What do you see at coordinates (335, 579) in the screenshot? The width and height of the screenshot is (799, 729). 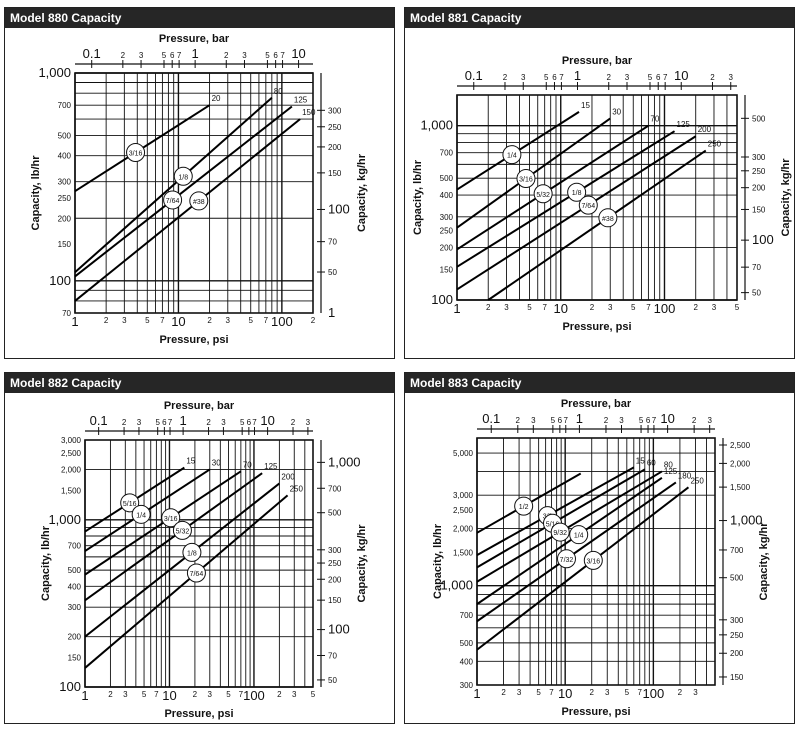 I see `kg-tick-label: 200` at bounding box center [335, 579].